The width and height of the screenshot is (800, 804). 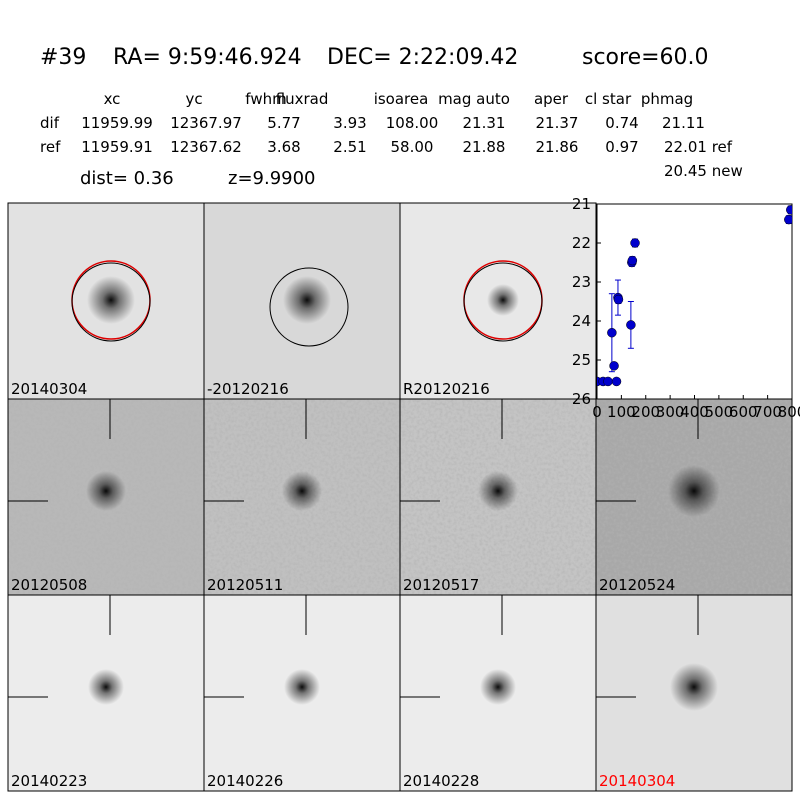 What do you see at coordinates (484, 123) in the screenshot?
I see `table-cell: 21.31` at bounding box center [484, 123].